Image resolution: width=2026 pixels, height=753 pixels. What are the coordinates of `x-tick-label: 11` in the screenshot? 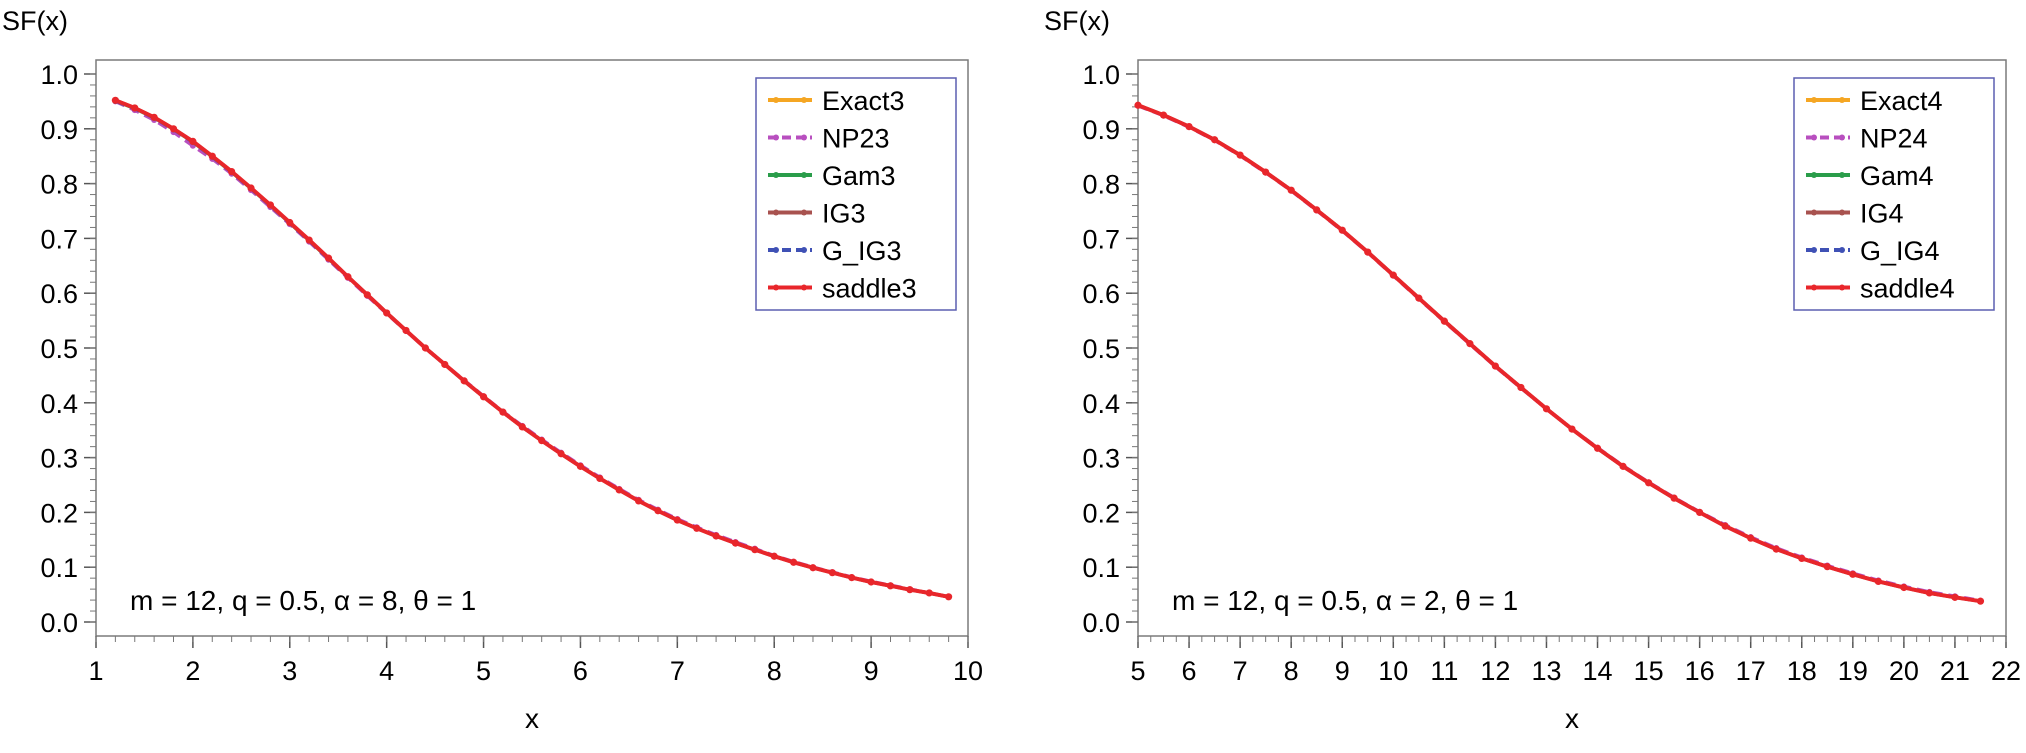 It's located at (1444, 671).